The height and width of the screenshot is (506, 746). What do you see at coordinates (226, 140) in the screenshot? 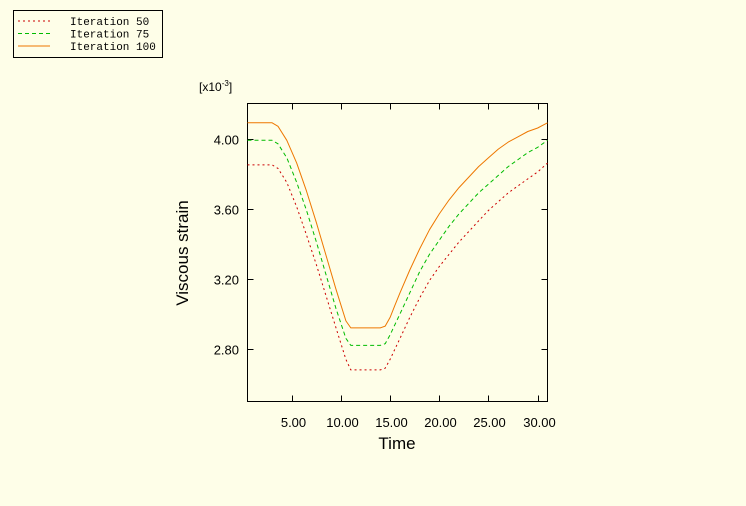
I see `y-tick-label: 4.00` at bounding box center [226, 140].